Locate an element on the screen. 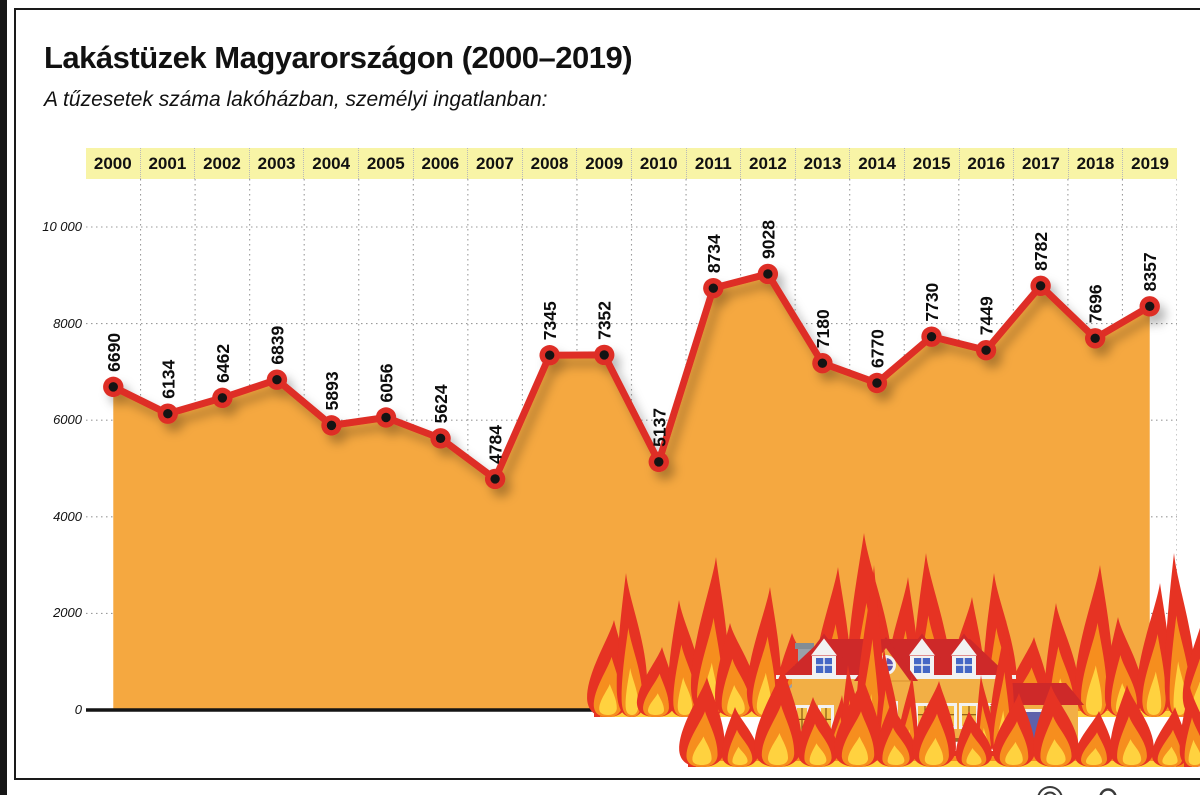 The height and width of the screenshot is (795, 1200). year-label-2016: 2016 is located at coordinates (986, 163).